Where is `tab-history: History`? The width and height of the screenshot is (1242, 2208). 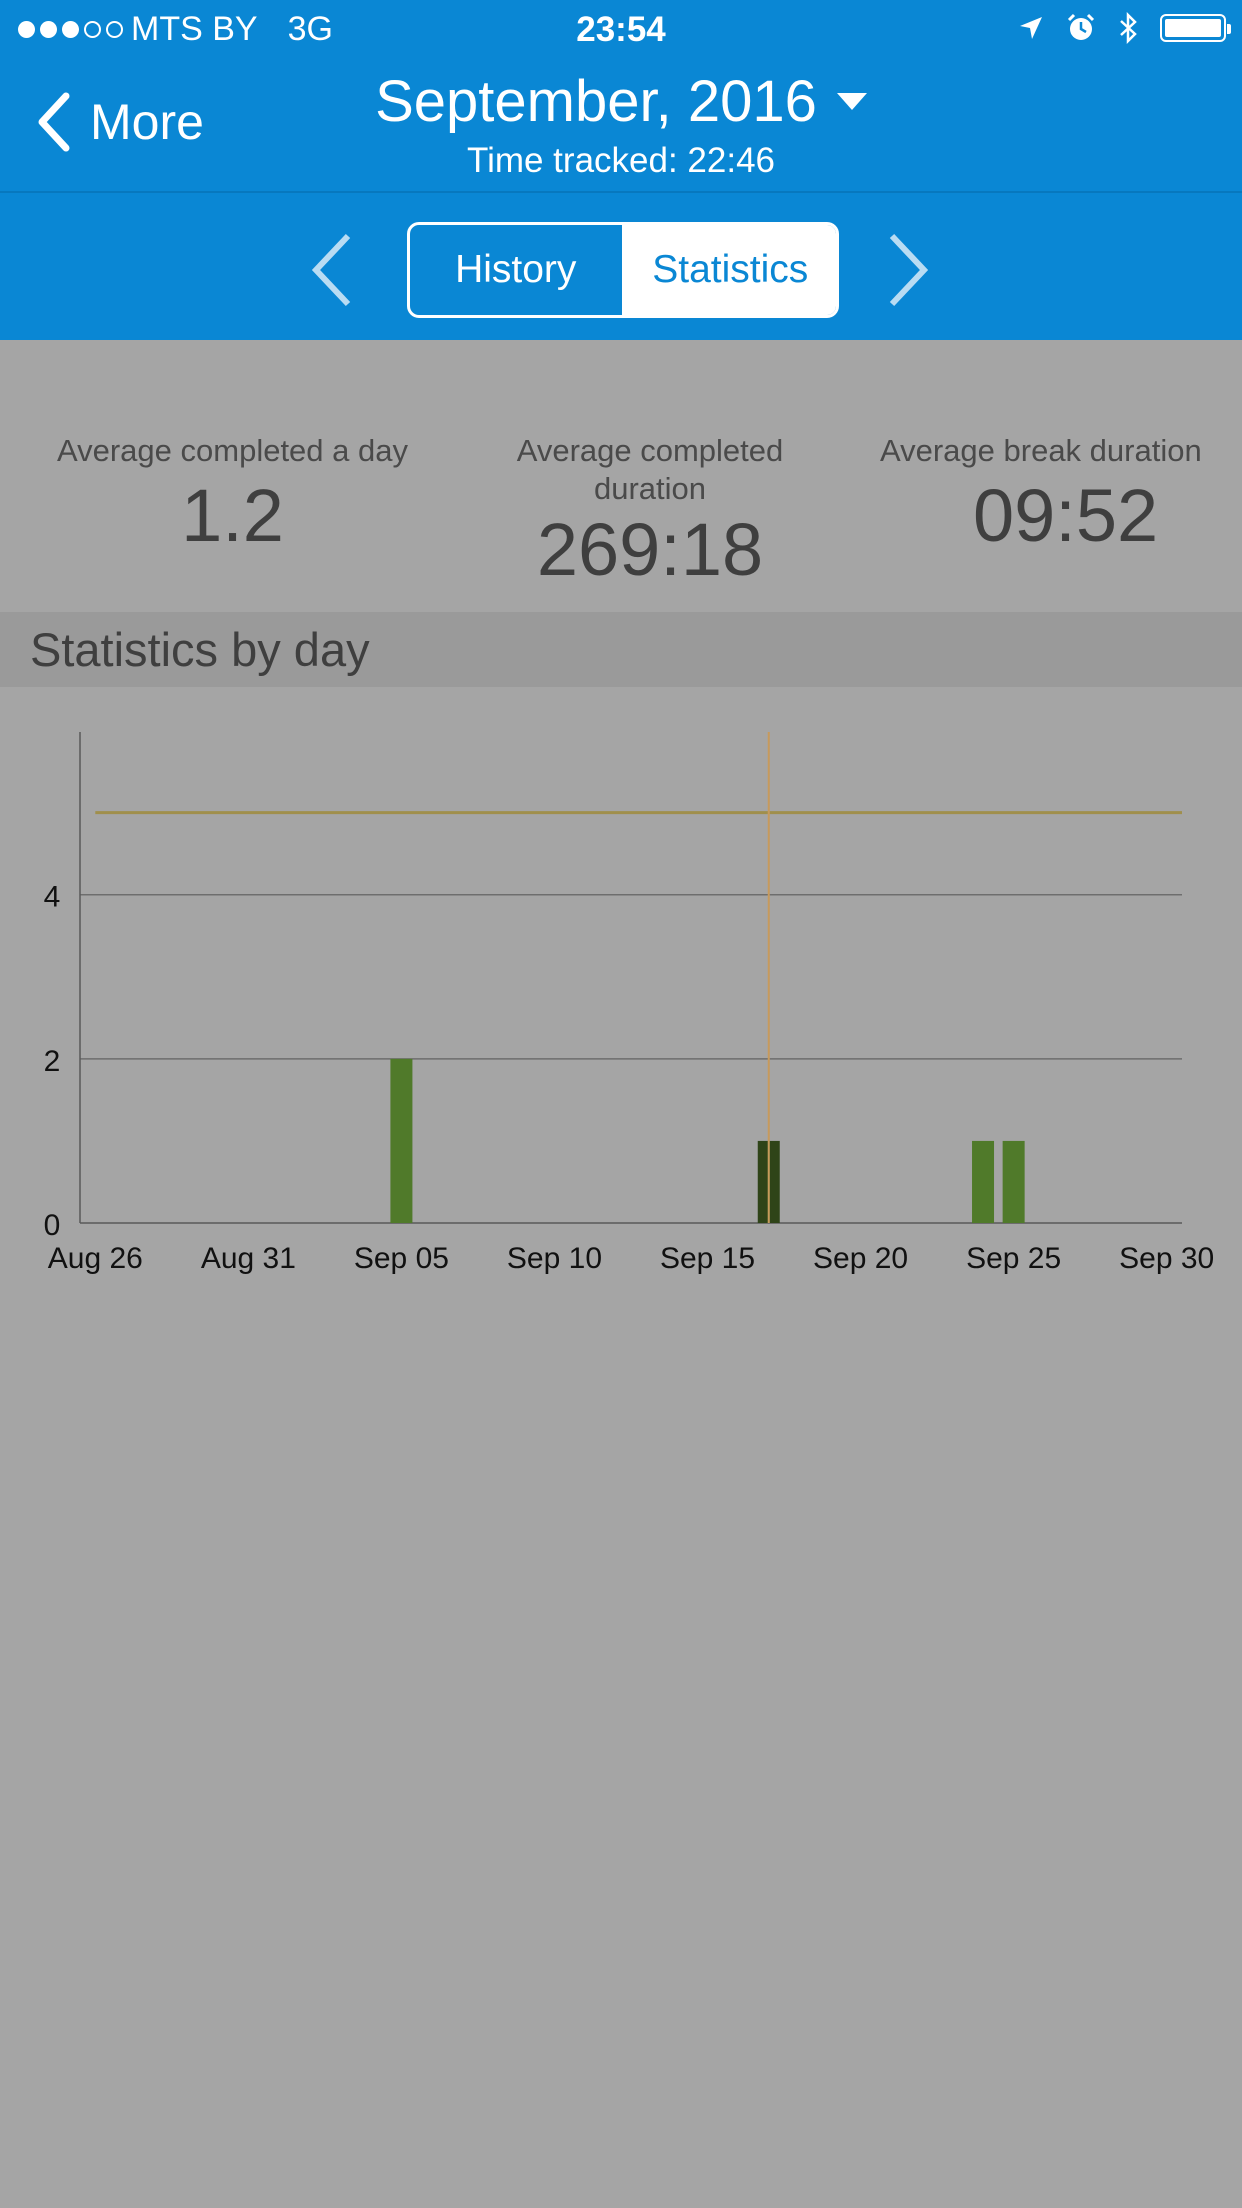
tab-history: History is located at coordinates (517, 270).